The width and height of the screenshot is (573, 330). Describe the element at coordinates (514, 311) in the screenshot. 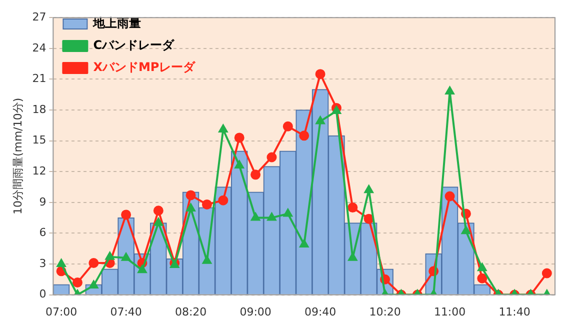

I see `x-tick-label: 11:40` at that location.